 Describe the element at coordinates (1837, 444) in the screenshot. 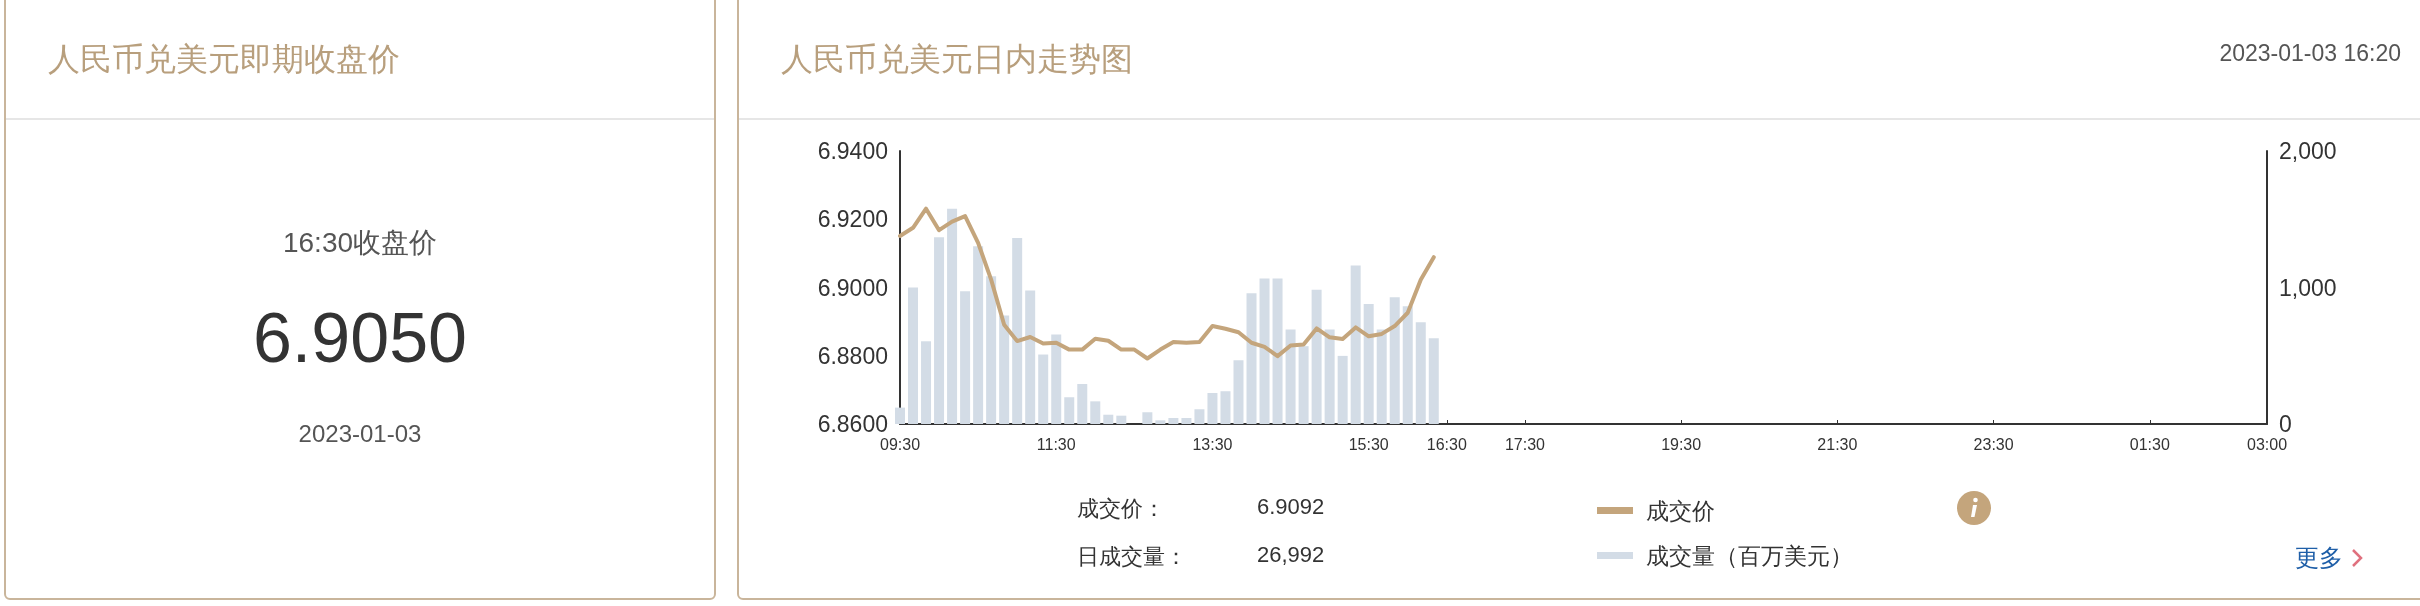

I see `x-tick-label: 21:30` at that location.